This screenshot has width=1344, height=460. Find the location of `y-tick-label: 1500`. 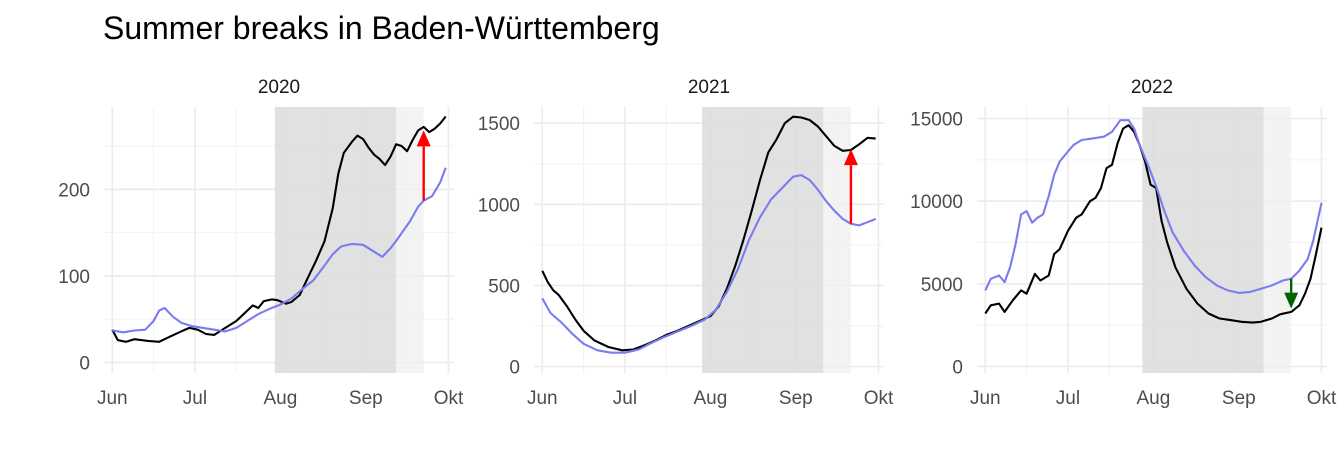

y-tick-label: 1500 is located at coordinates (499, 124).